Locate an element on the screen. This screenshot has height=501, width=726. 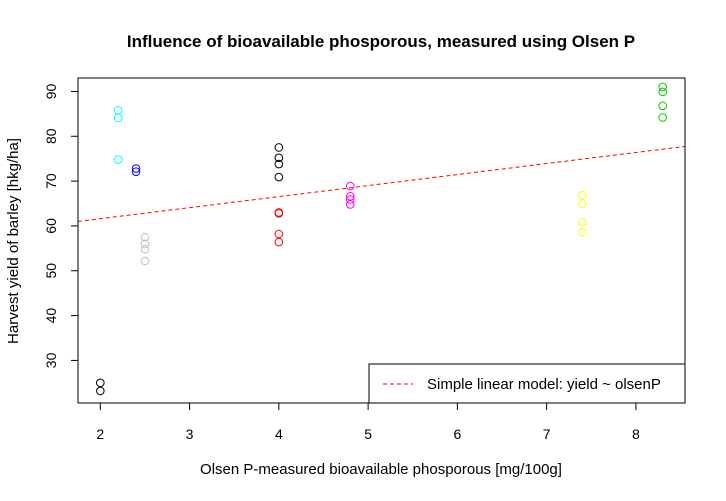
y-tick-label: 70 is located at coordinates (51, 181).